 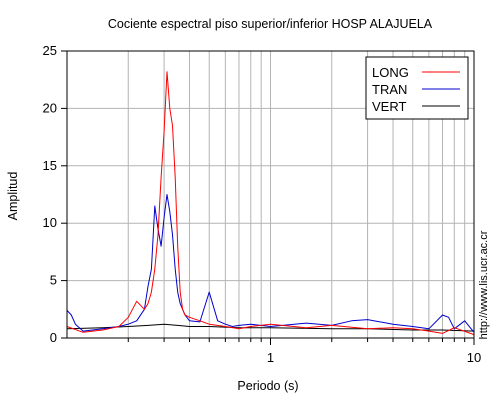 I want to click on legend-label-tran: TRAN, so click(x=389, y=89).